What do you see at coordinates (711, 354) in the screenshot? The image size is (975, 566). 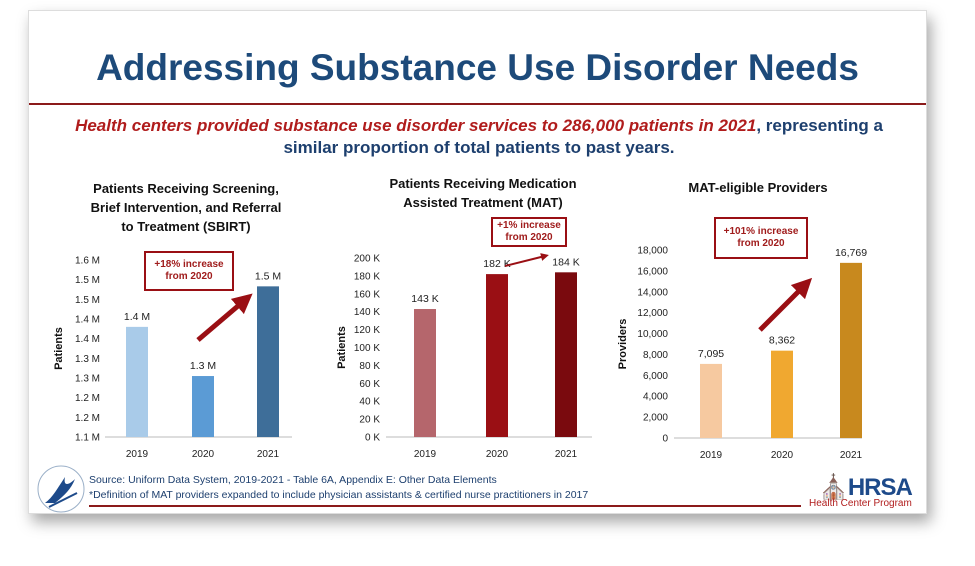 I see `data-label: 7,095` at bounding box center [711, 354].